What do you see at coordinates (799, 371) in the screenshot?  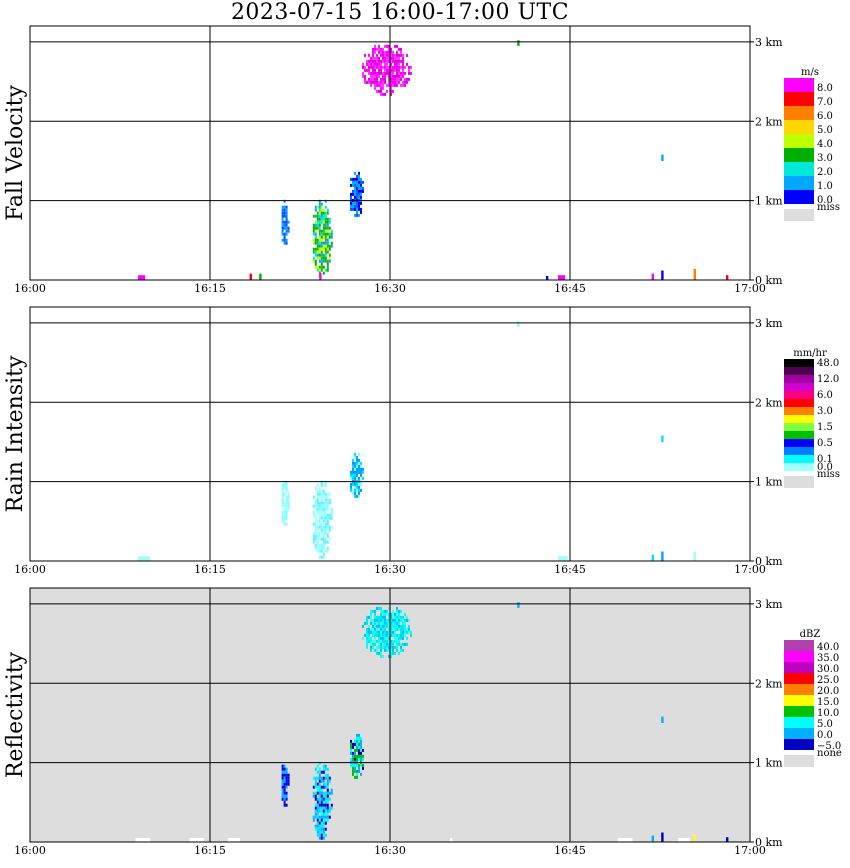 I see `rain-intensity-legend-swatch` at bounding box center [799, 371].